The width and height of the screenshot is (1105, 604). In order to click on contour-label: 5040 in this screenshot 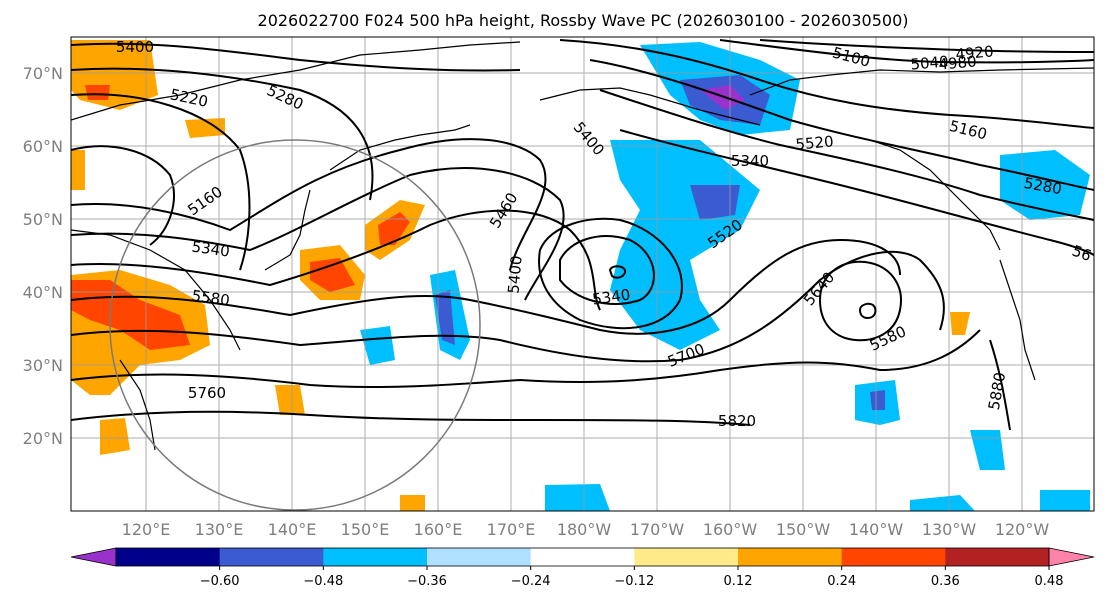, I will do `click(930, 62)`.